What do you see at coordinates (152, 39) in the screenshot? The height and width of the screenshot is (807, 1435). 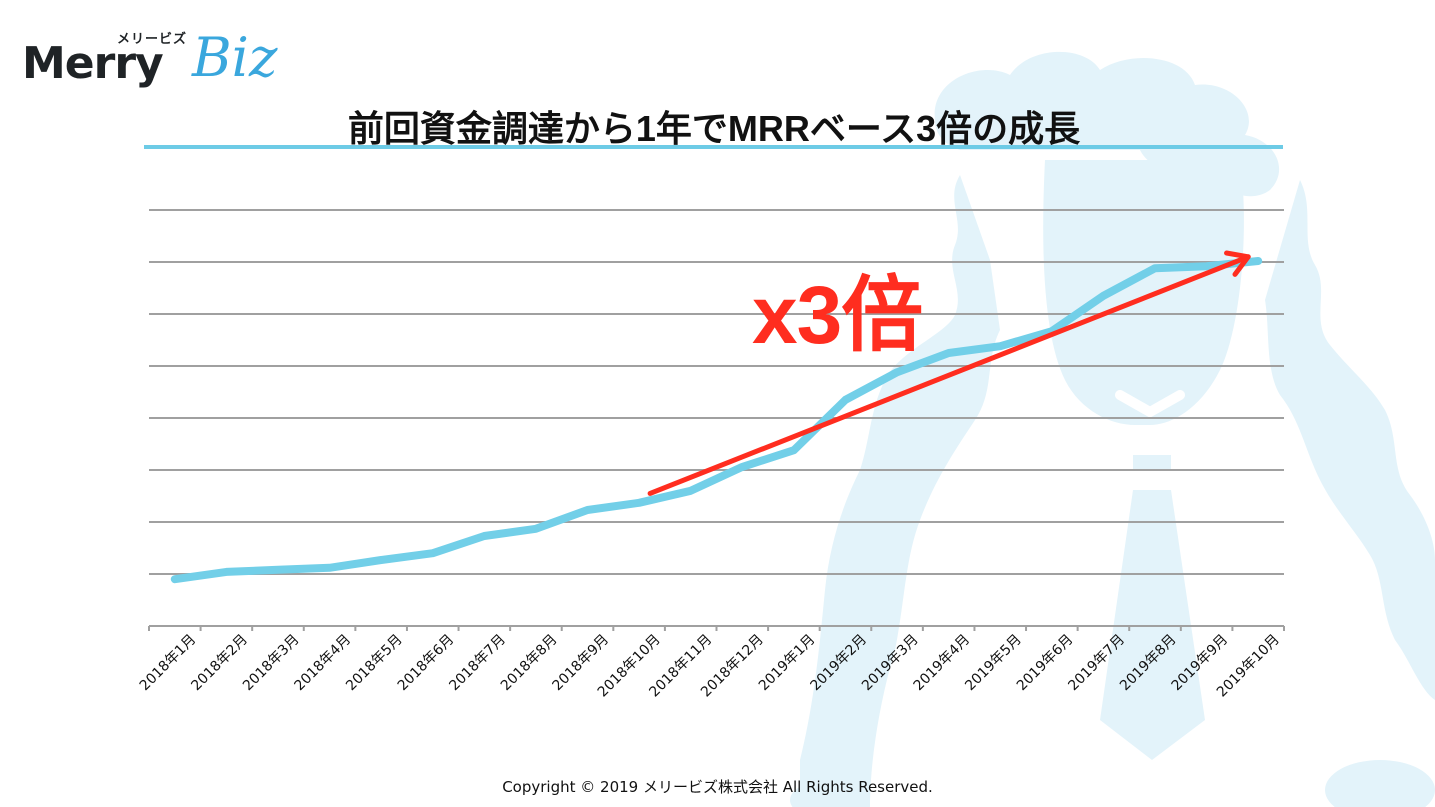 I see `logo-kana: メリービズ` at bounding box center [152, 39].